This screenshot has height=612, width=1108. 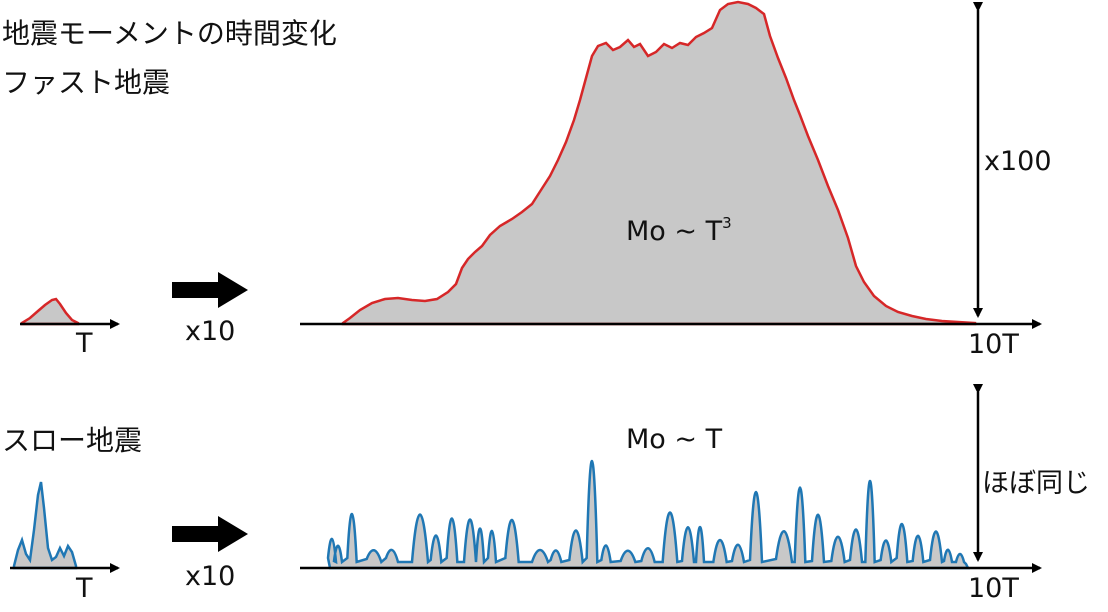 What do you see at coordinates (169, 33) in the screenshot?
I see `diagram-title: 地震モーメントの時間変化` at bounding box center [169, 33].